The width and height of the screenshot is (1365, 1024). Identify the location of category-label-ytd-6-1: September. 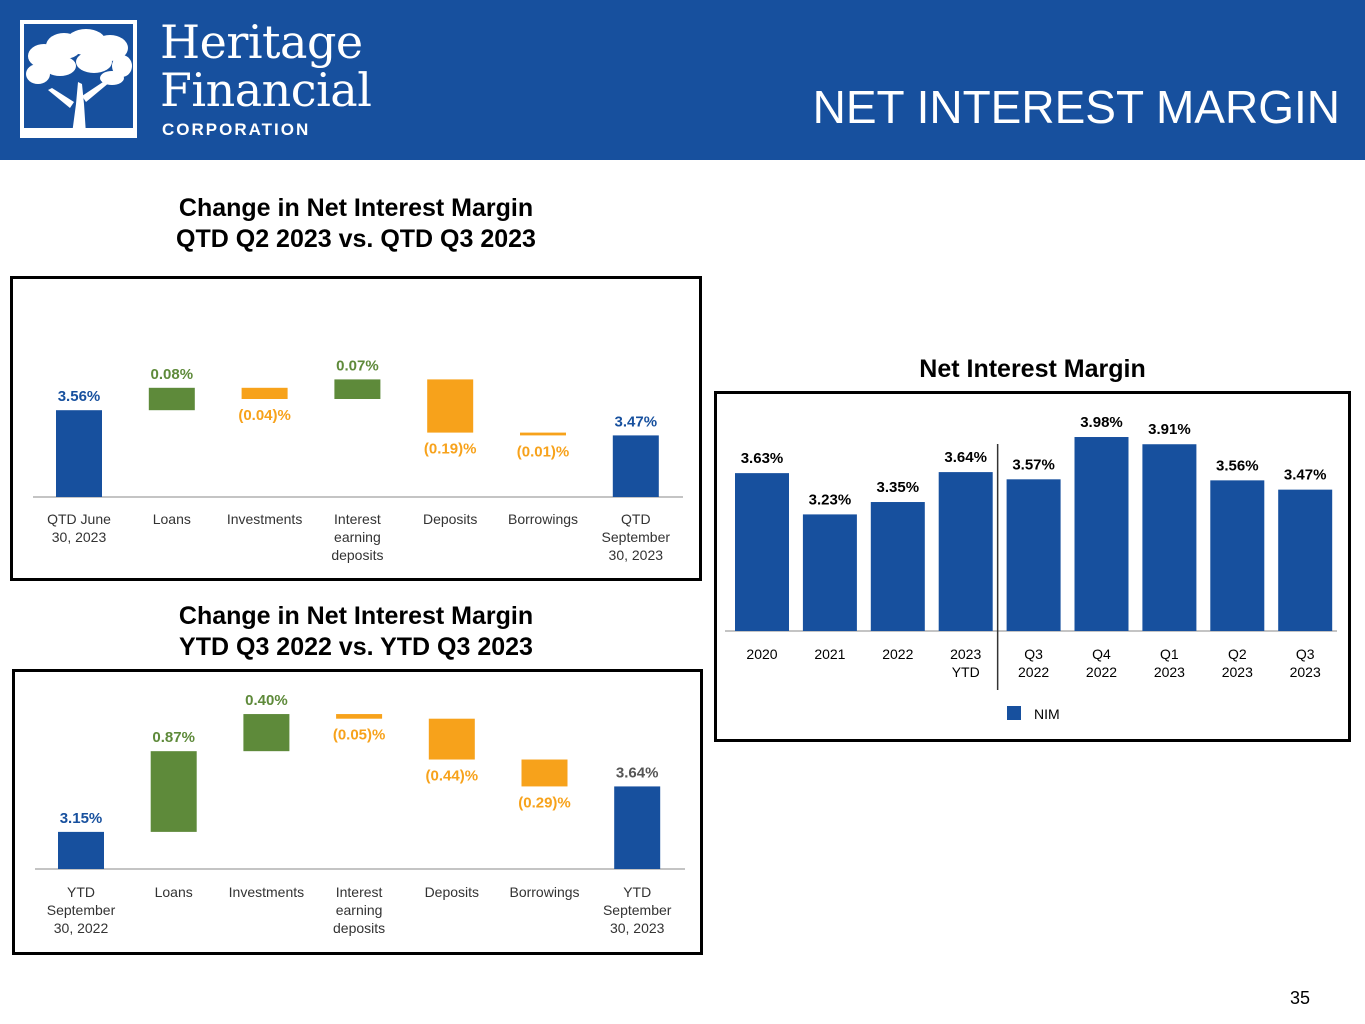
(637, 910).